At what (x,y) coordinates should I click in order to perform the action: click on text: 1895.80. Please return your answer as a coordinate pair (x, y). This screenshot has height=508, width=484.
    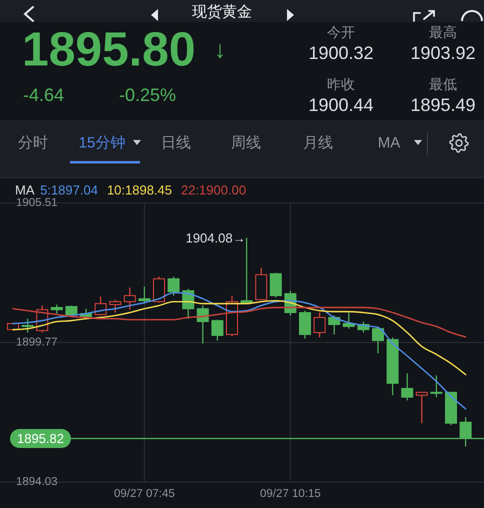
    Looking at the image, I should click on (109, 50).